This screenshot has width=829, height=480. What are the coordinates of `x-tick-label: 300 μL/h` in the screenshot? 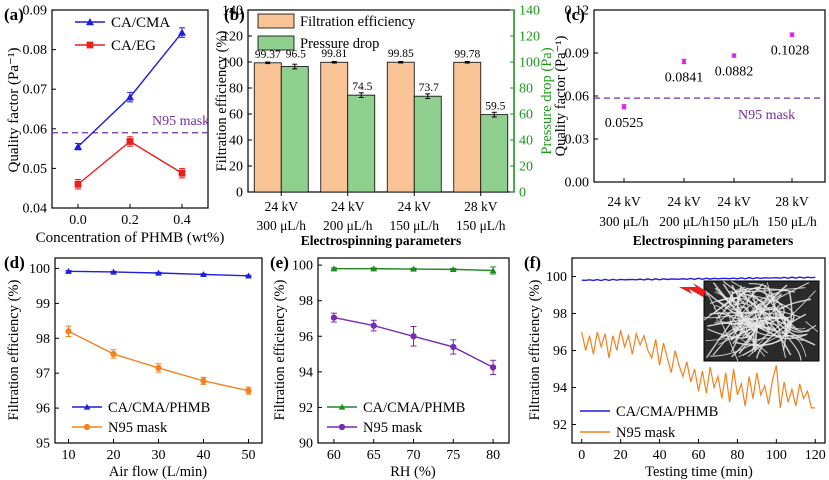 It's located at (281, 225).